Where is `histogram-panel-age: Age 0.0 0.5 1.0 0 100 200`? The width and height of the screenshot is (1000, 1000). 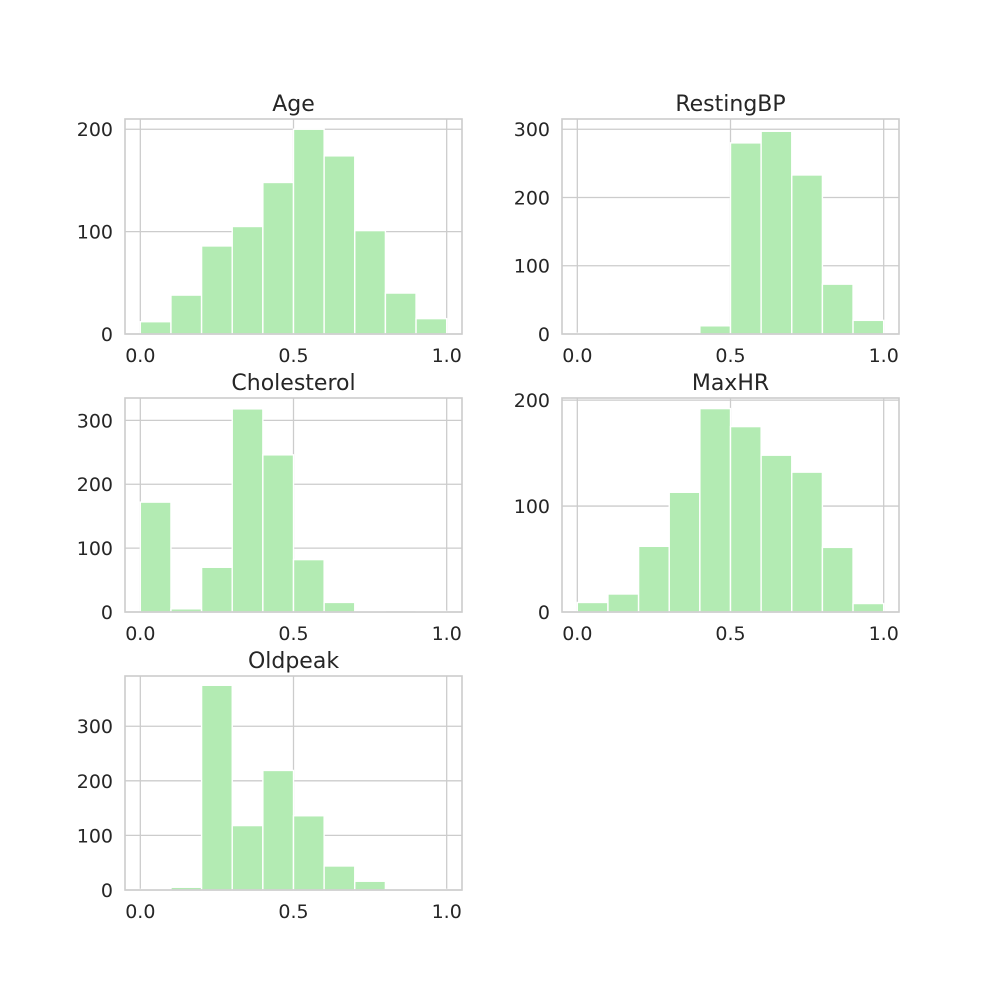 histogram-panel-age: Age 0.0 0.5 1.0 0 100 200 is located at coordinates (270, 229).